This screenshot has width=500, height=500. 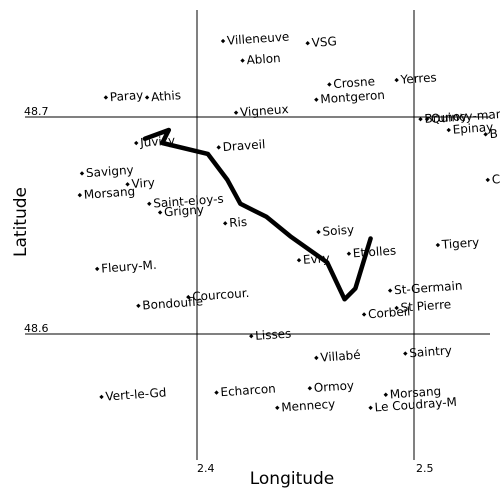 What do you see at coordinates (425, 468) in the screenshot?
I see `tick-label-lon-2-5: 2.5` at bounding box center [425, 468].